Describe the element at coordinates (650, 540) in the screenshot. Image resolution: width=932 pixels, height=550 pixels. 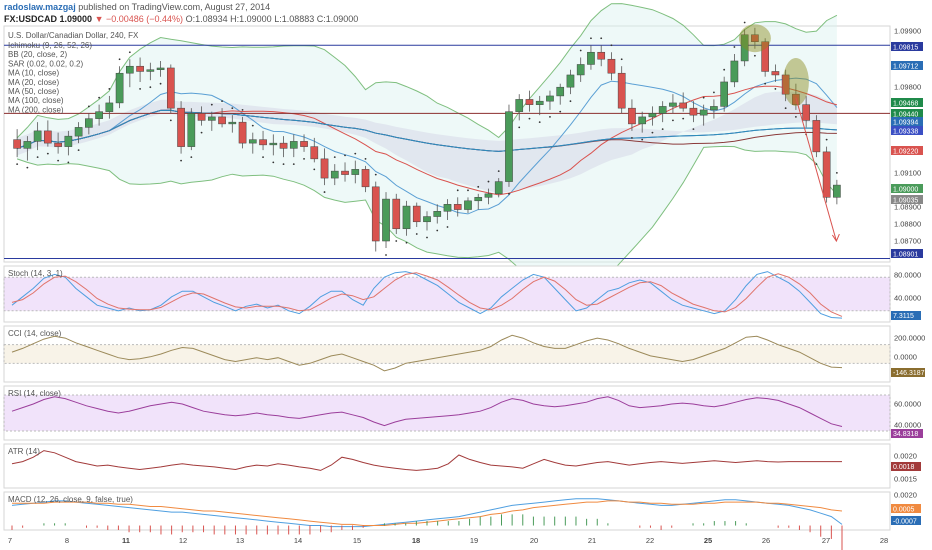
I see `time-axis-label: 22` at that location.